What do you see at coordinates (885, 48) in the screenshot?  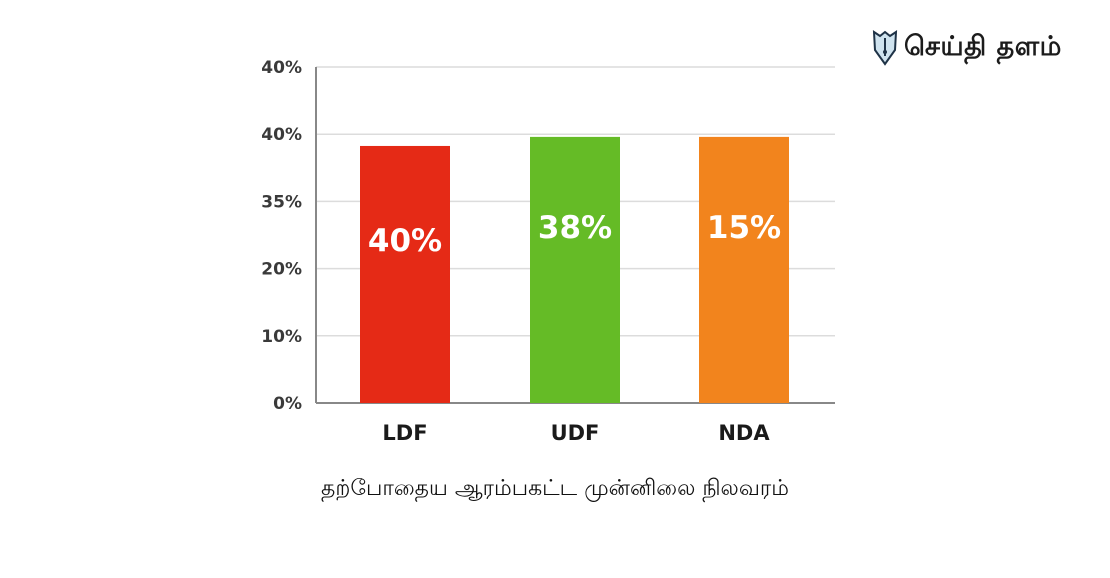 I see `pen-nib-shield-icon` at bounding box center [885, 48].